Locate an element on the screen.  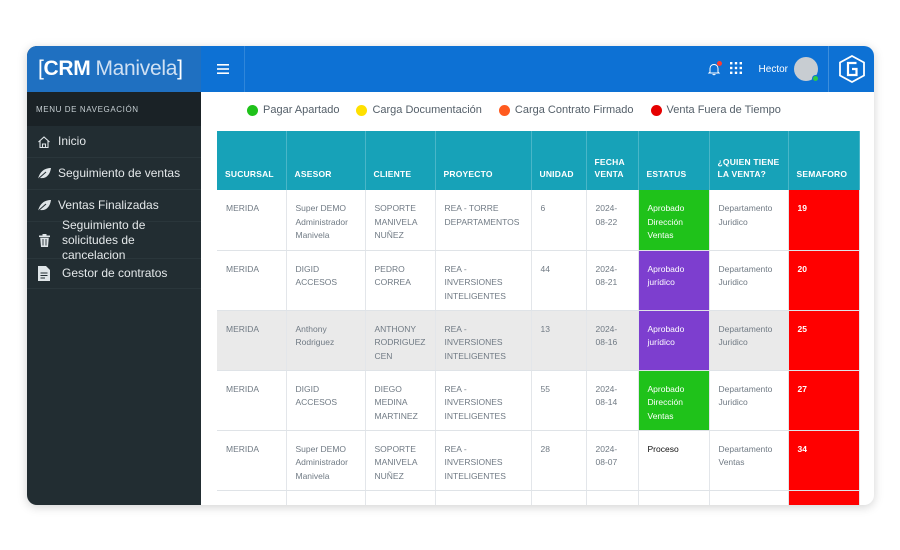
cell-semaforo: 27 is located at coordinates (824, 400).